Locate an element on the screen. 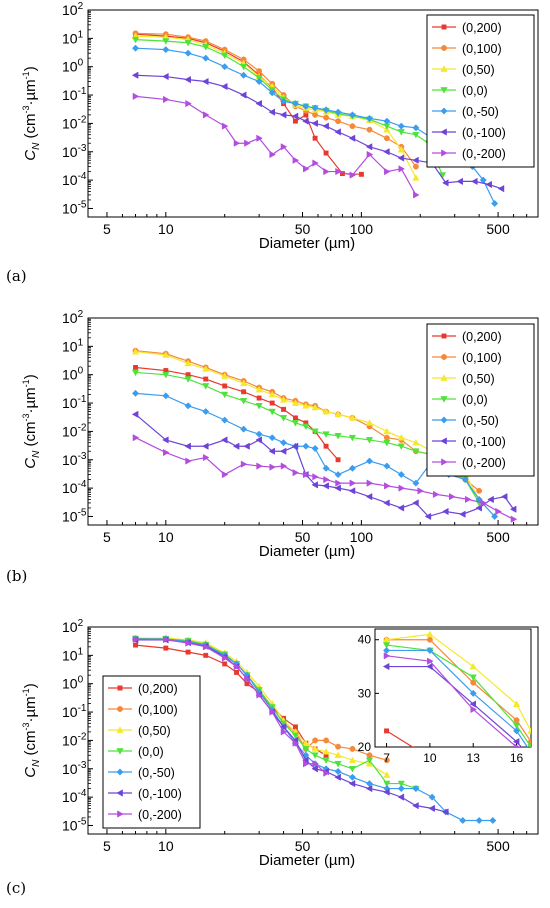 The image size is (550, 908). y-tick-exponent: 1 is located at coordinates (81, 34).